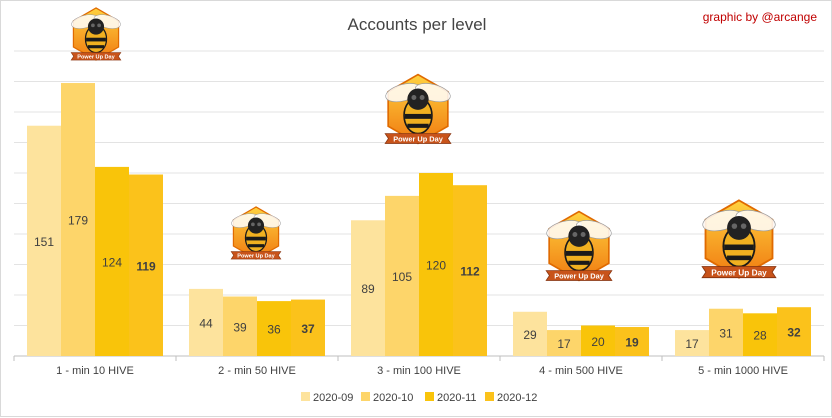 The width and height of the screenshot is (832, 418). I want to click on data-label: 151, so click(44, 242).